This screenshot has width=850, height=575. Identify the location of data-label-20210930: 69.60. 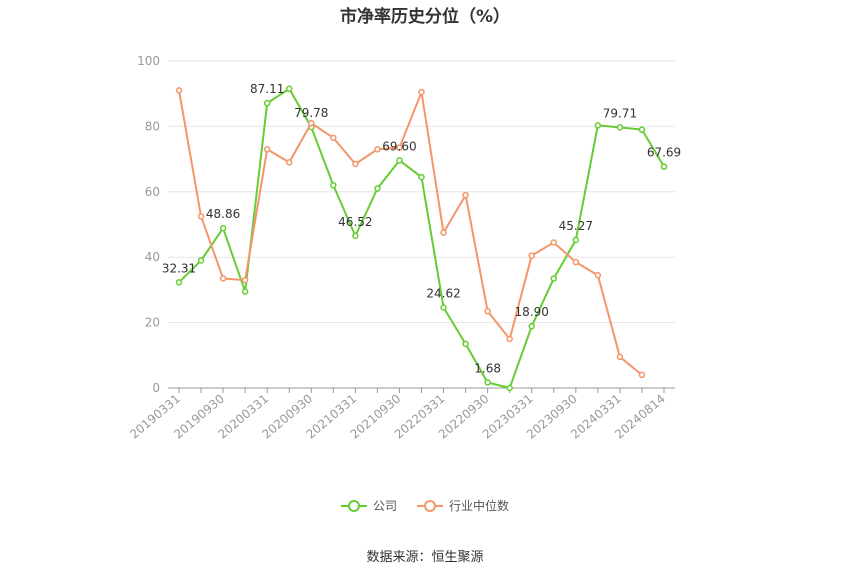
(399, 146).